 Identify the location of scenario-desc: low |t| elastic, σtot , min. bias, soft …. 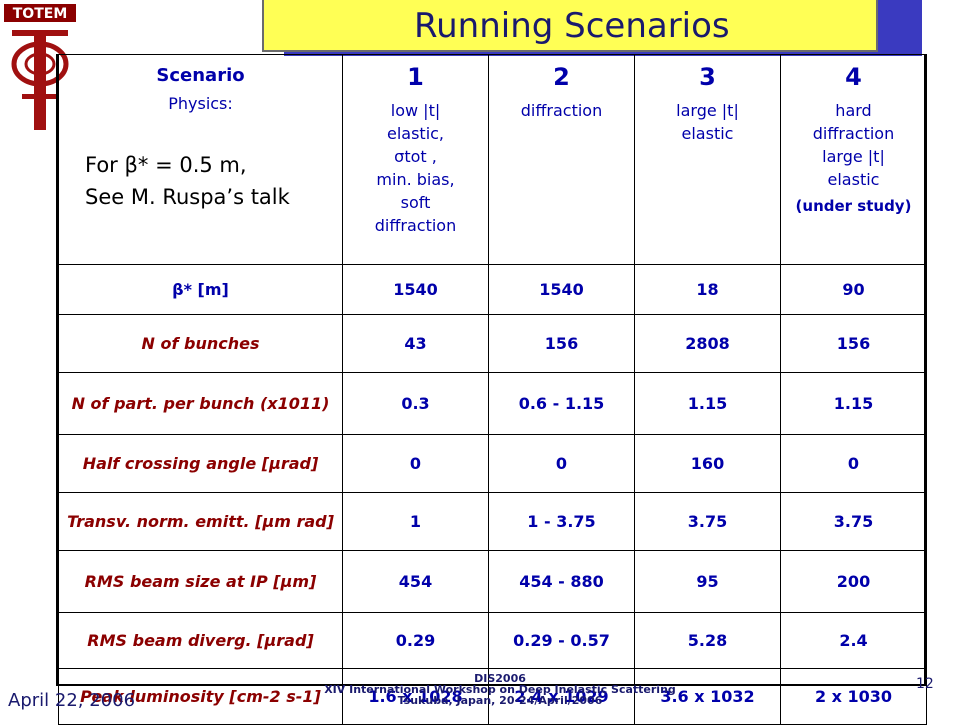
(415, 168).